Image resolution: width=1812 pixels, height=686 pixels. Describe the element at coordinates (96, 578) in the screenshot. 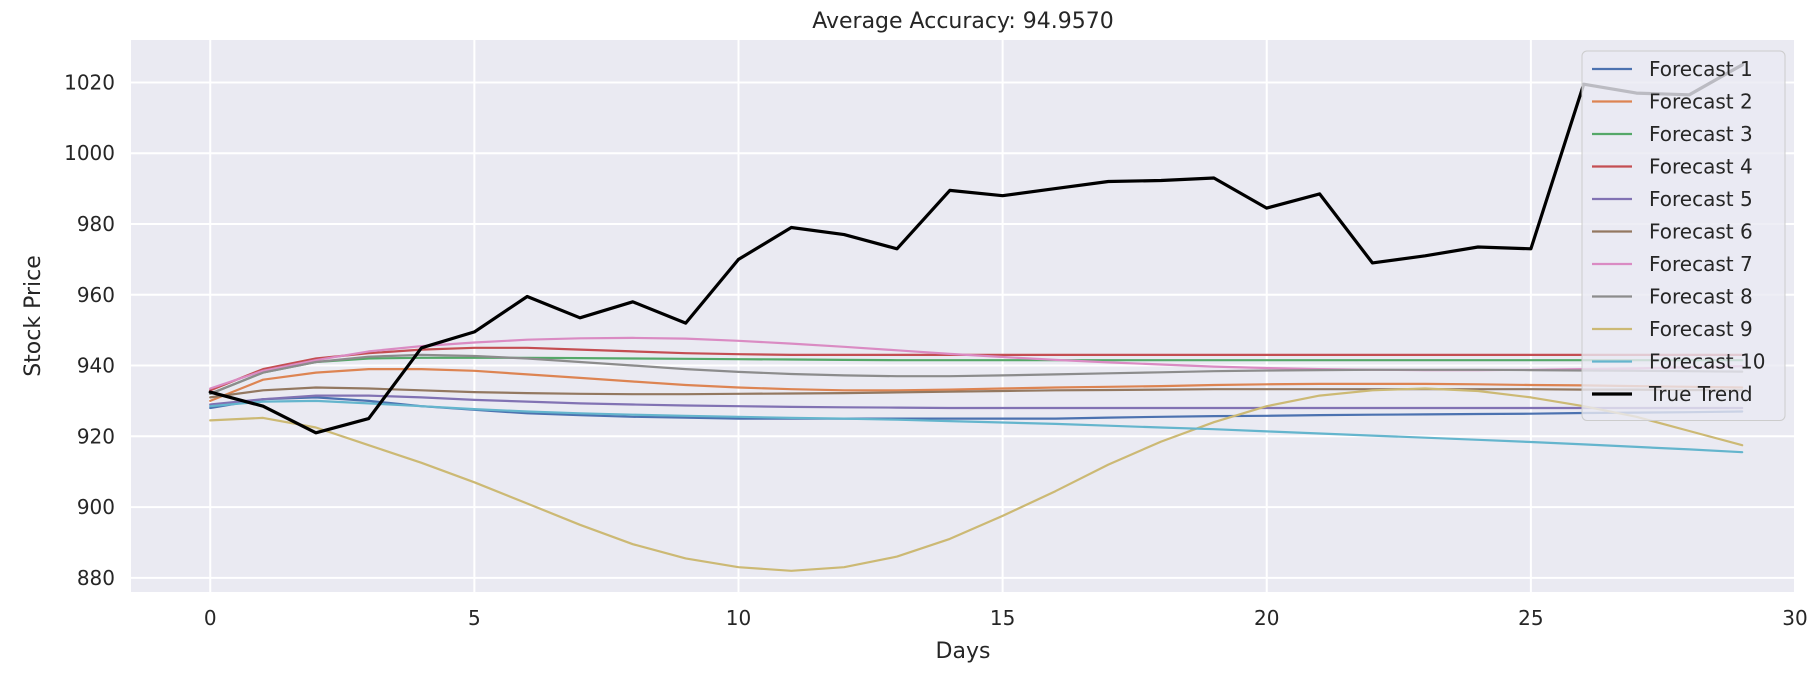

I see `y-tick-label: 880` at that location.